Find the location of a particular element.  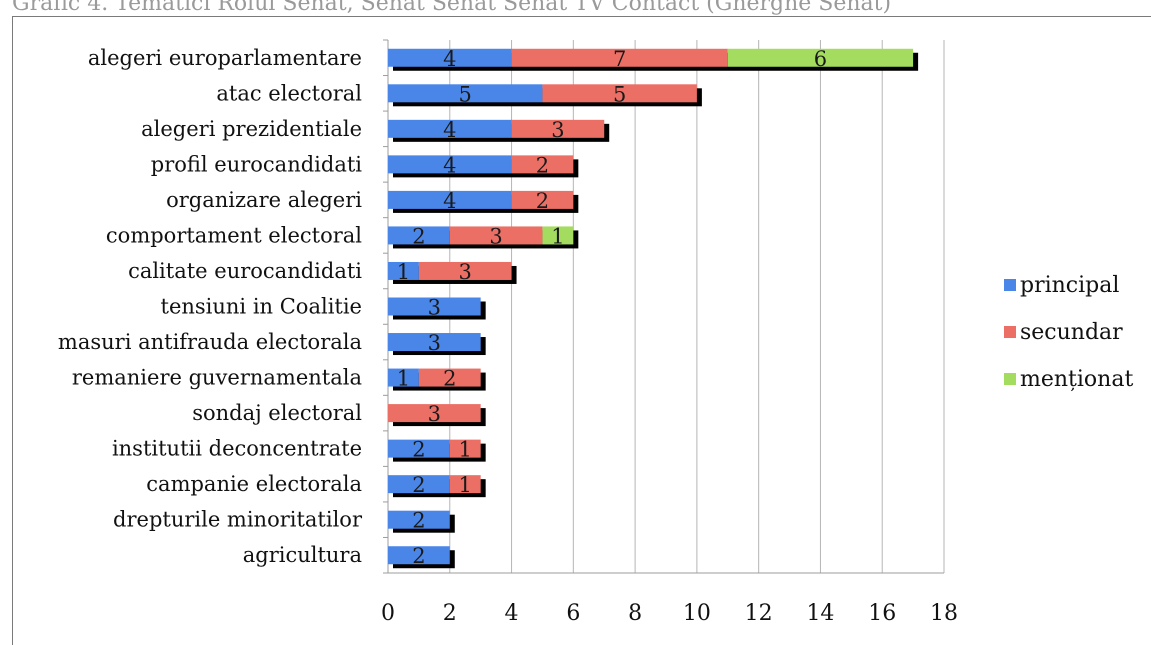

category-label: alegeri europarlamentare is located at coordinates (225, 58).